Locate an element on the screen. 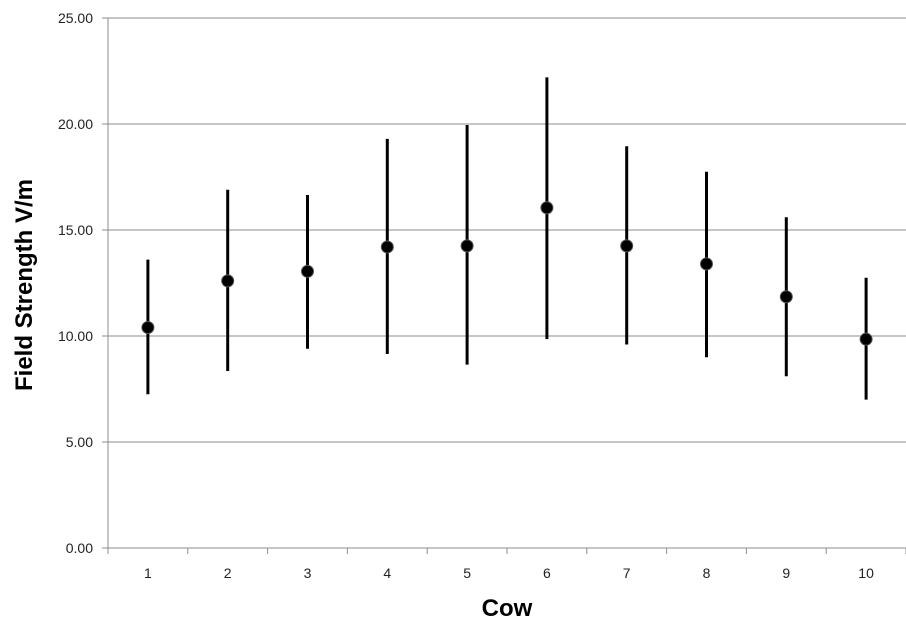 This screenshot has width=906, height=620. x-tick-label: 8 is located at coordinates (707, 573).